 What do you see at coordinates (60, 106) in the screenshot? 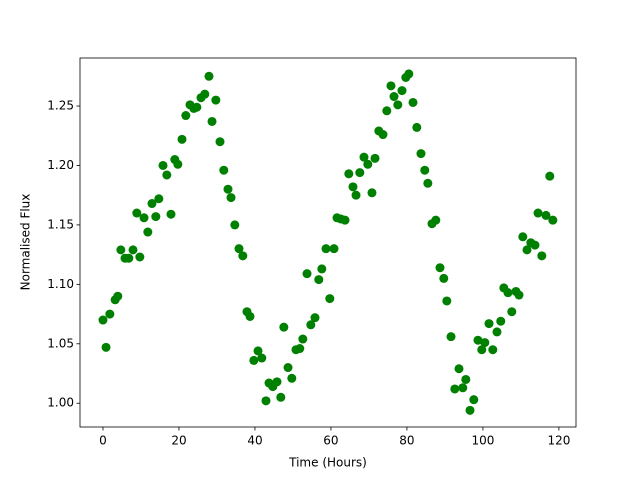
I see `y-tick-label: 1.25` at bounding box center [60, 106].